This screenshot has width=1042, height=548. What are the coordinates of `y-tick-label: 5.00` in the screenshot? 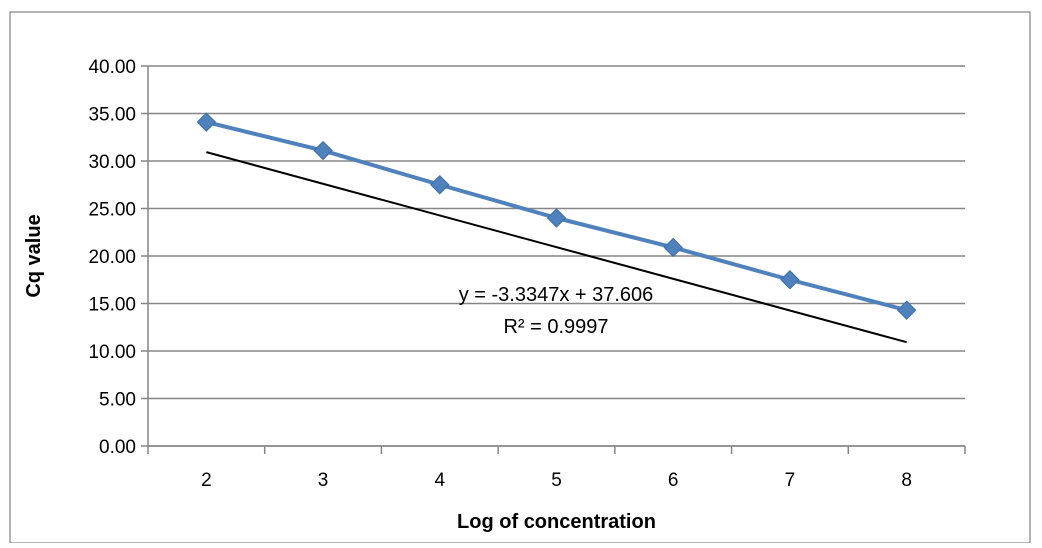 It's located at (117, 400).